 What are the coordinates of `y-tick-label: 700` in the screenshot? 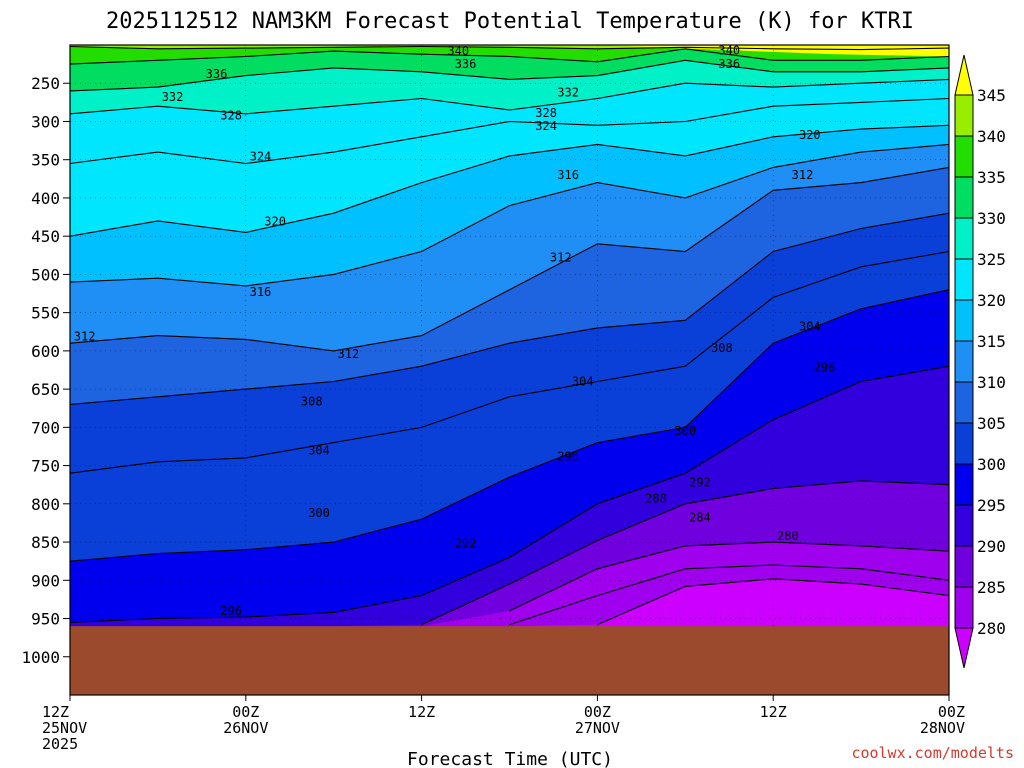 It's located at (45, 427).